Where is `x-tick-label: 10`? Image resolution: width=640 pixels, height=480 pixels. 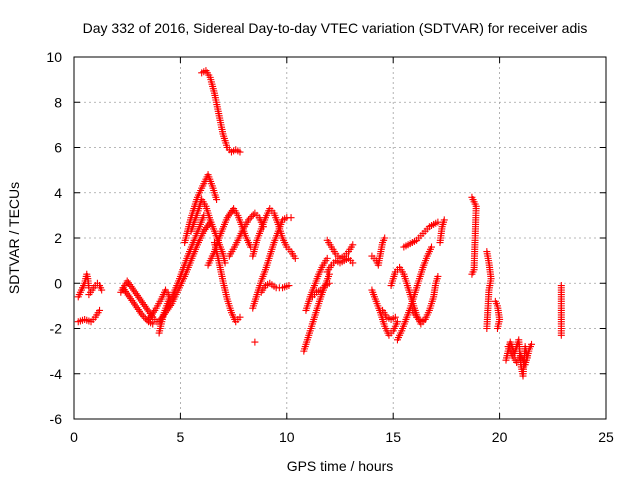
x-tick-label: 10 is located at coordinates (287, 437).